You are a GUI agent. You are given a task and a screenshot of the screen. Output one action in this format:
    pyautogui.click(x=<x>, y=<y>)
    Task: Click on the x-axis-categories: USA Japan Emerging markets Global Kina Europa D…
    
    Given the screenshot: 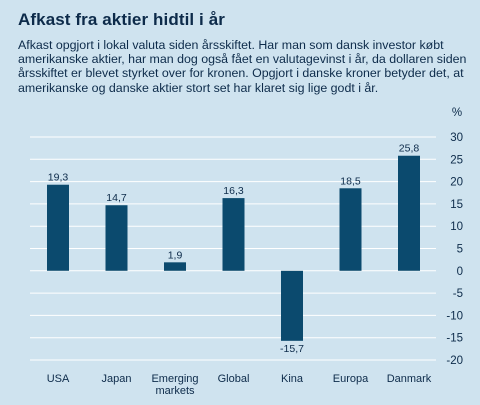 What is the action you would take?
    pyautogui.click(x=239, y=385)
    